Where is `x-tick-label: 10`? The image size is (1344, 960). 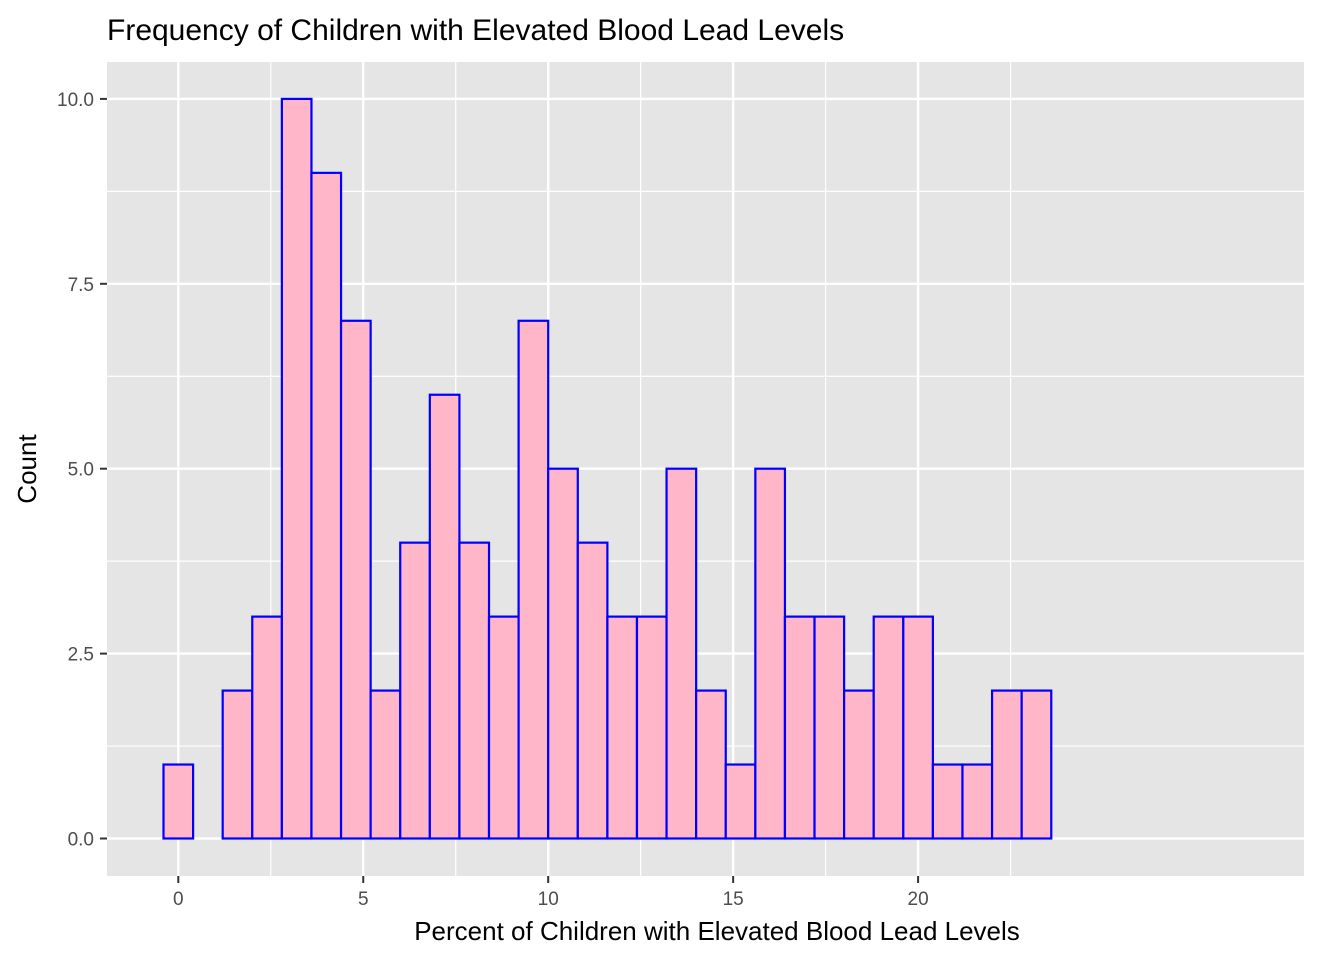
x-tick-label: 10 is located at coordinates (548, 899).